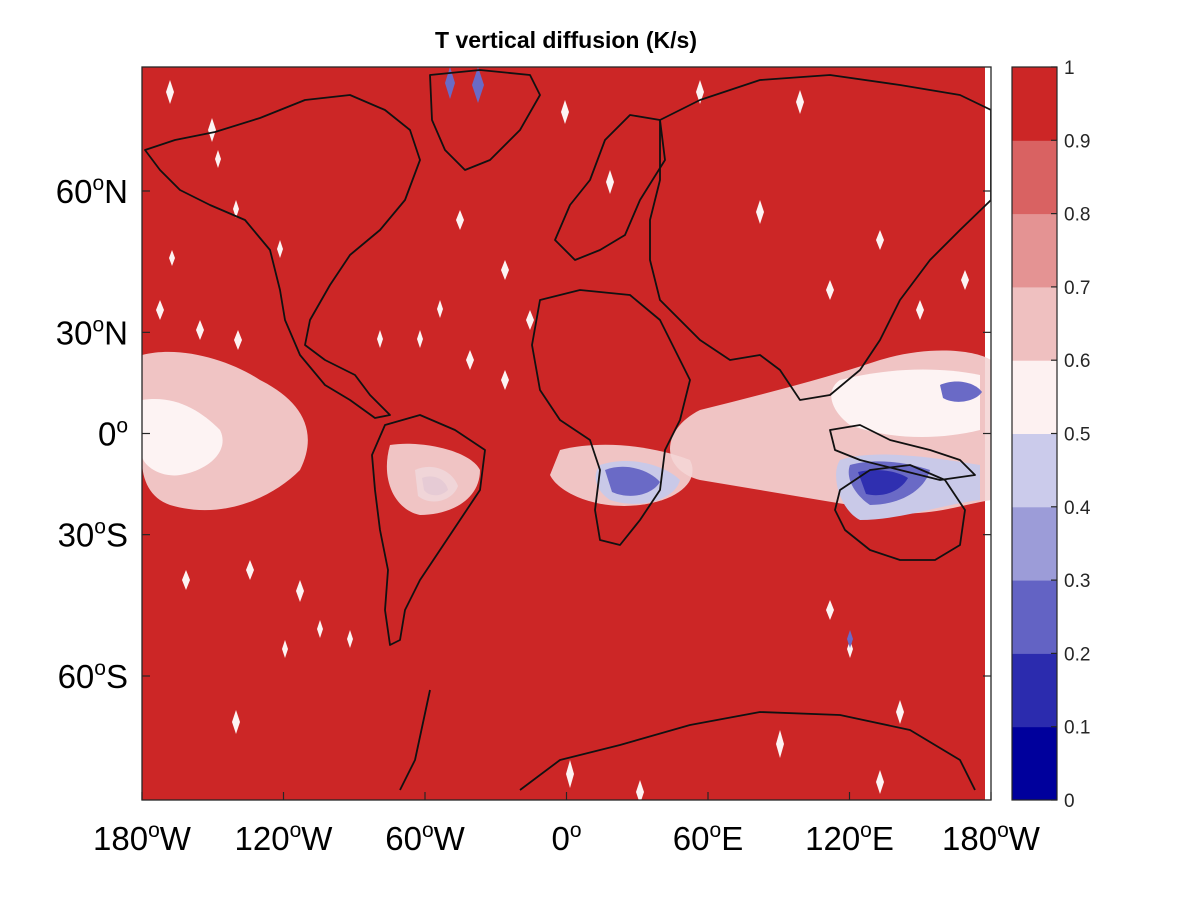 This screenshot has width=1200, height=900. Describe the element at coordinates (687, 740) in the screenshot. I see `antarctica-coastline` at that location.